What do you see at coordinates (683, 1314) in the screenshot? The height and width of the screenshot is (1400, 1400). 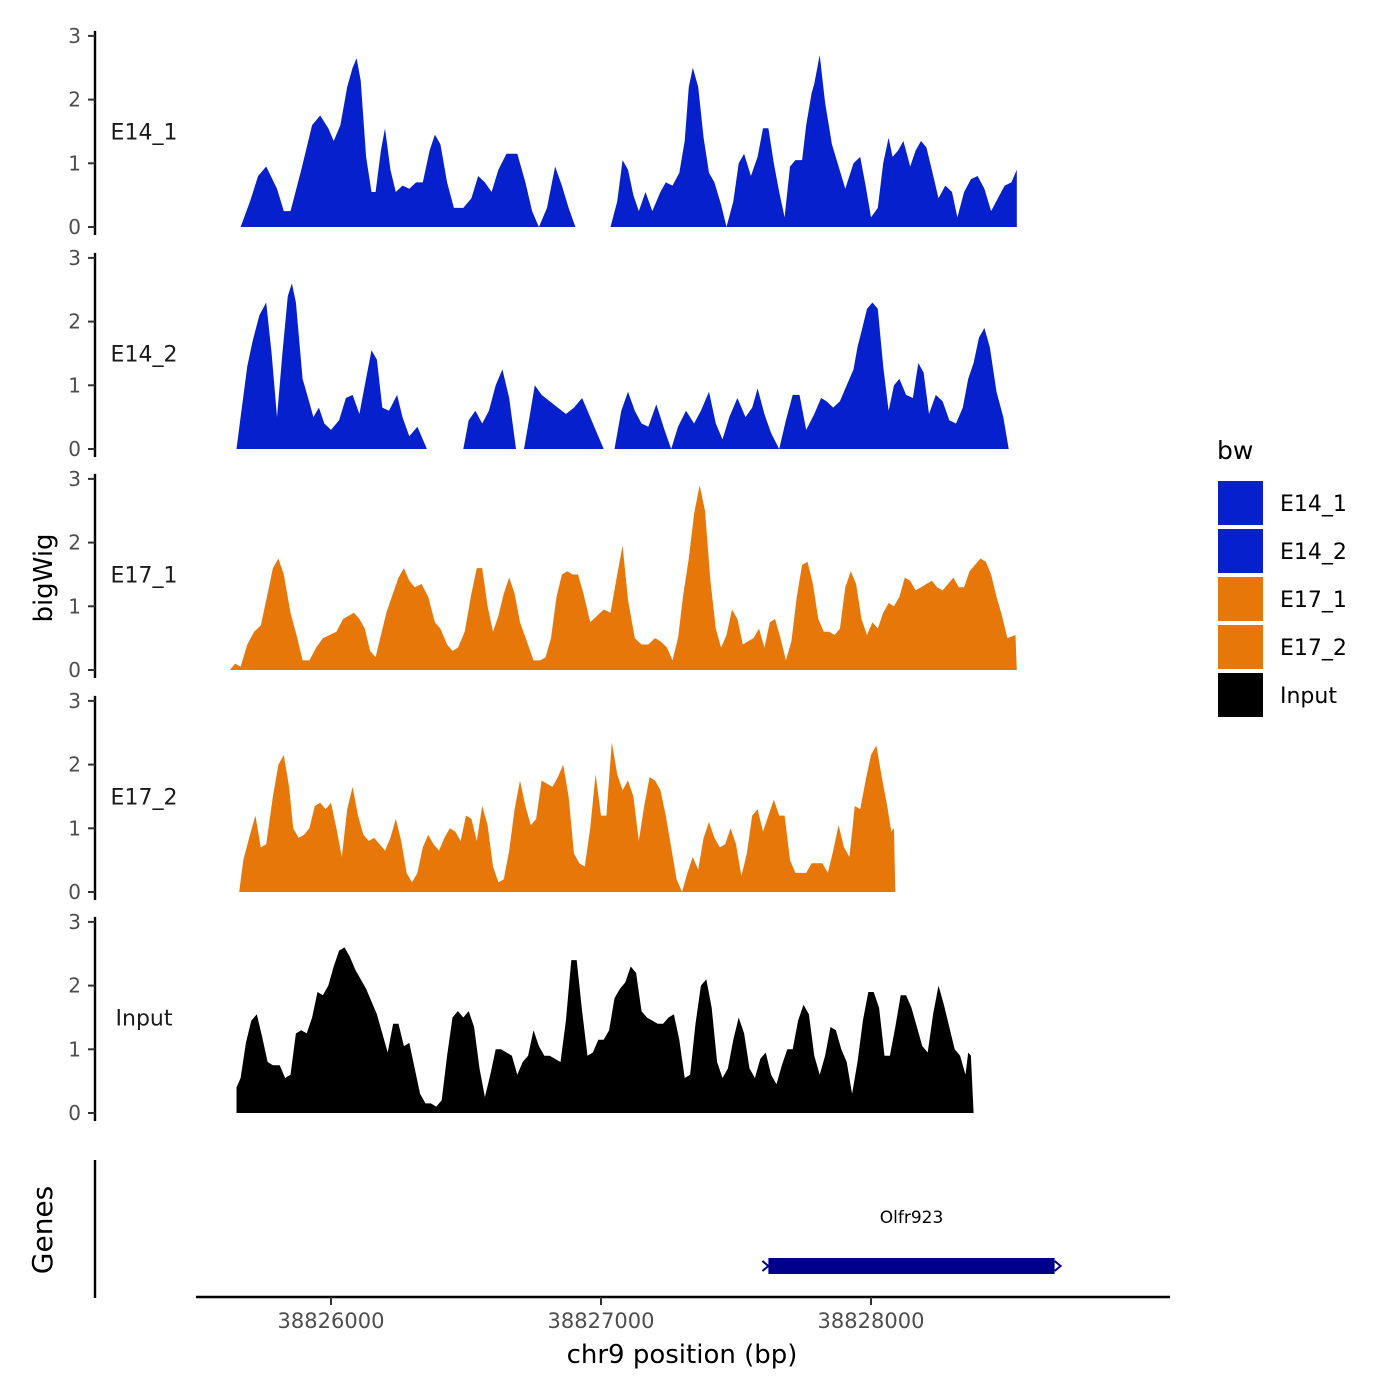 I see `x-axis: 38826000 38827000 38828000` at bounding box center [683, 1314].